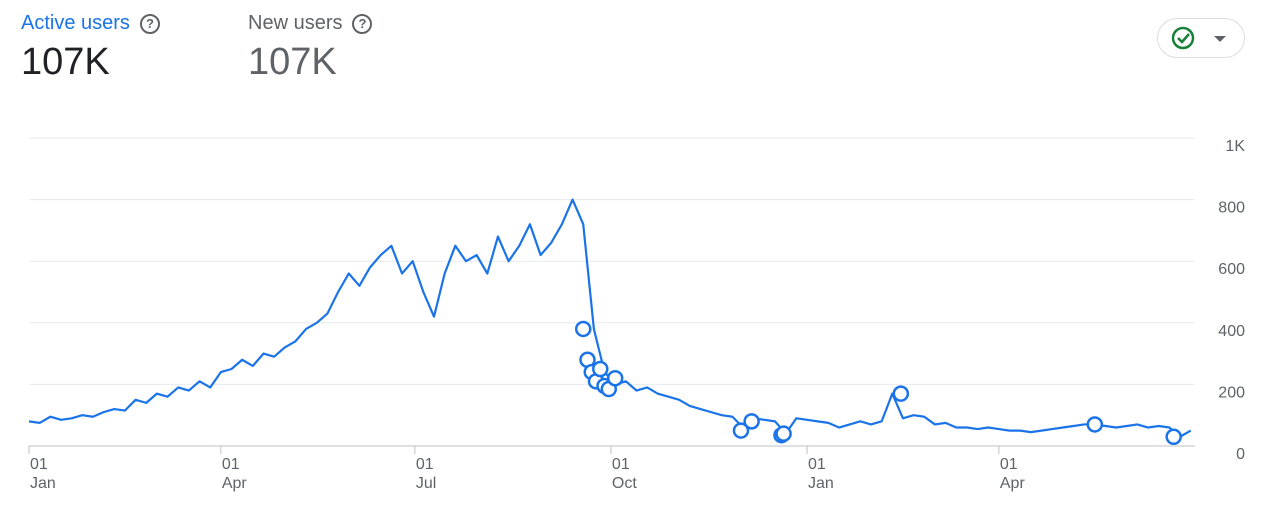 The width and height of the screenshot is (1263, 513). What do you see at coordinates (1235, 146) in the screenshot?
I see `y-tick-label: 1K` at bounding box center [1235, 146].